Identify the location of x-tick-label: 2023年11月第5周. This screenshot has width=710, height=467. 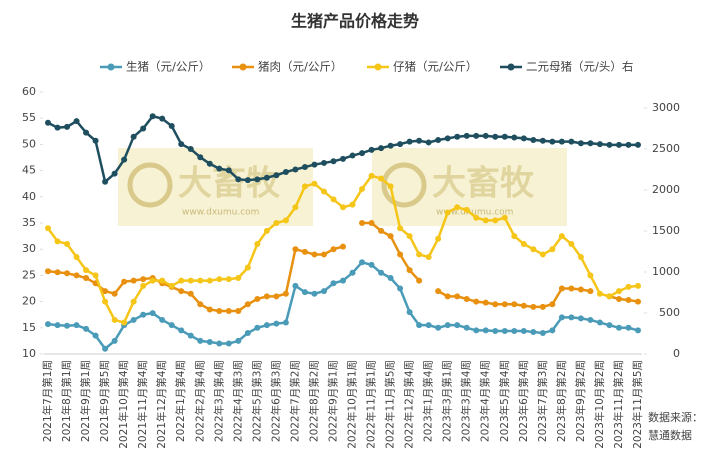
(637, 404).